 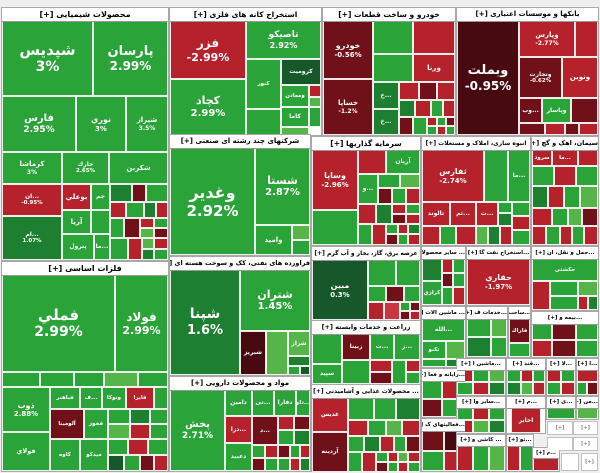 I want to click on stock-tile-حفاري: حفاري -1.97%, so click(x=498, y=282).